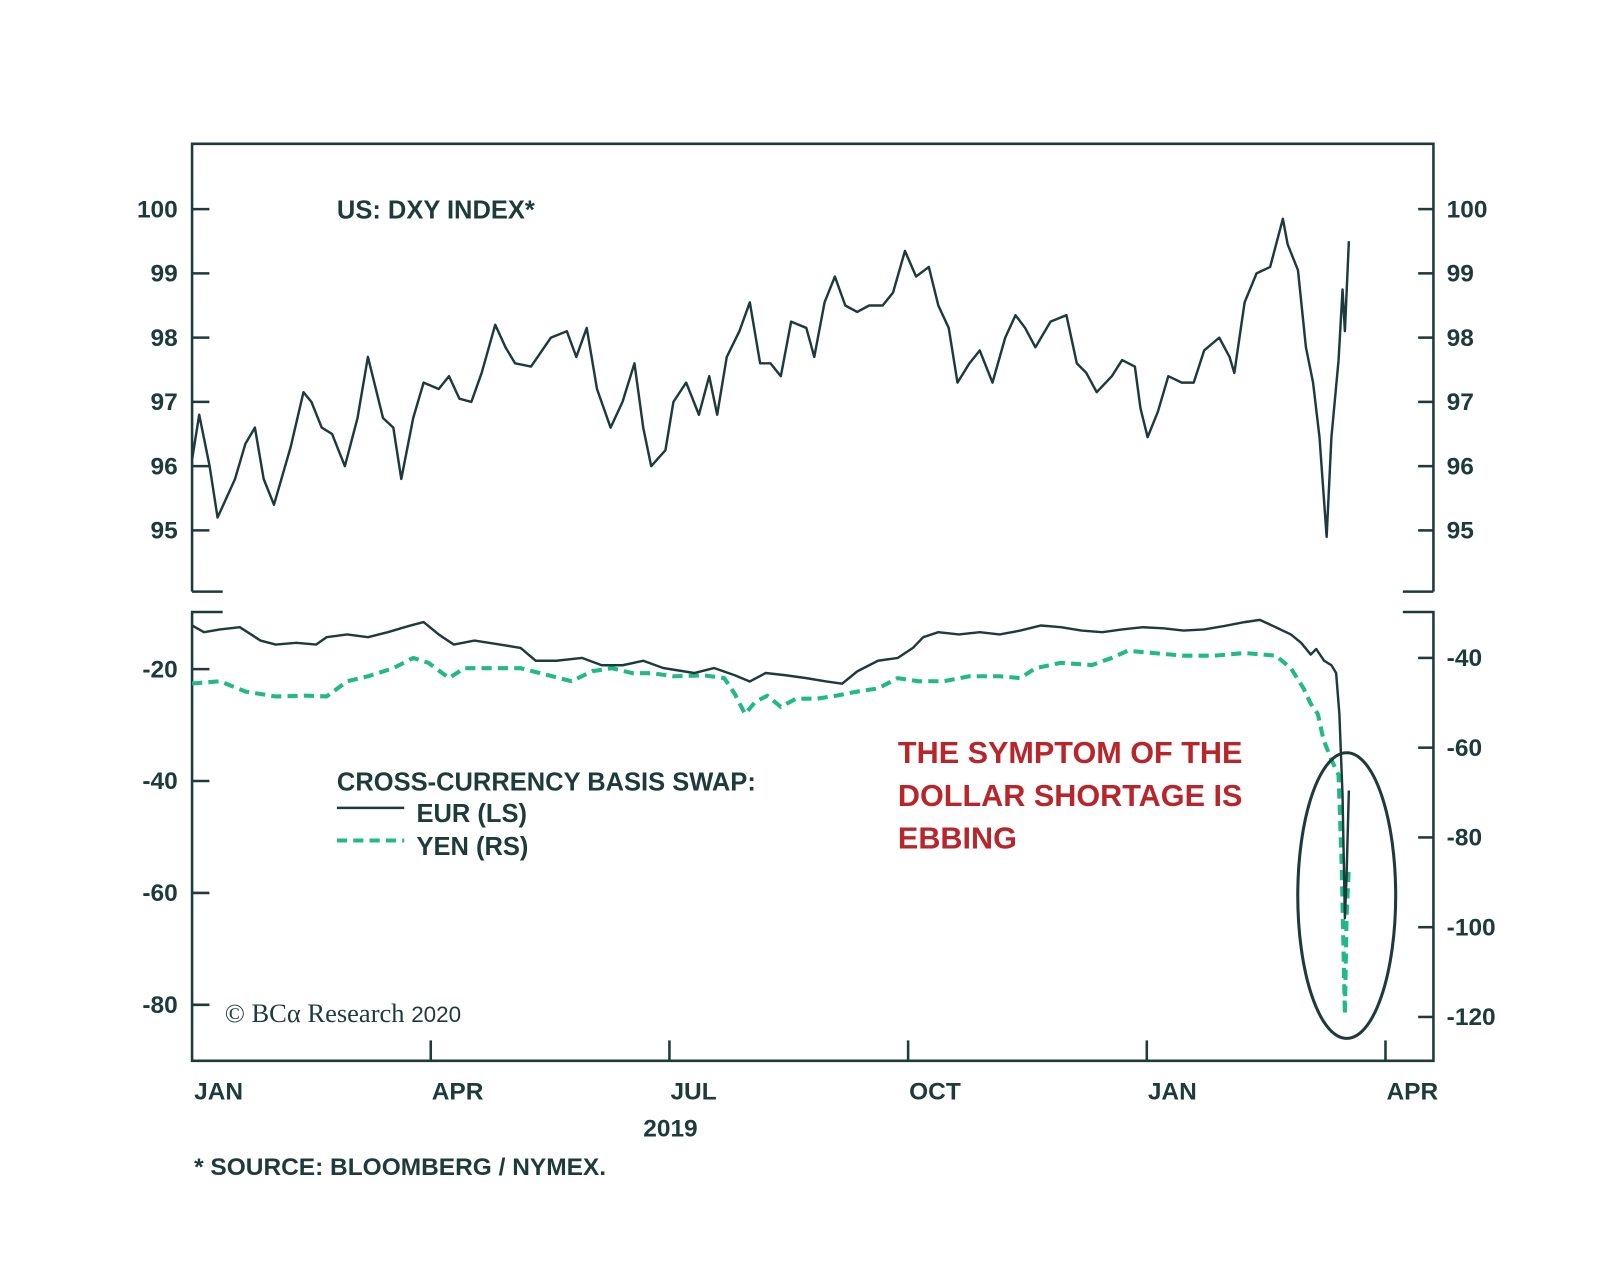  I want to click on annotation-line-1: THE SYMPTOM OF THE, so click(1070, 753).